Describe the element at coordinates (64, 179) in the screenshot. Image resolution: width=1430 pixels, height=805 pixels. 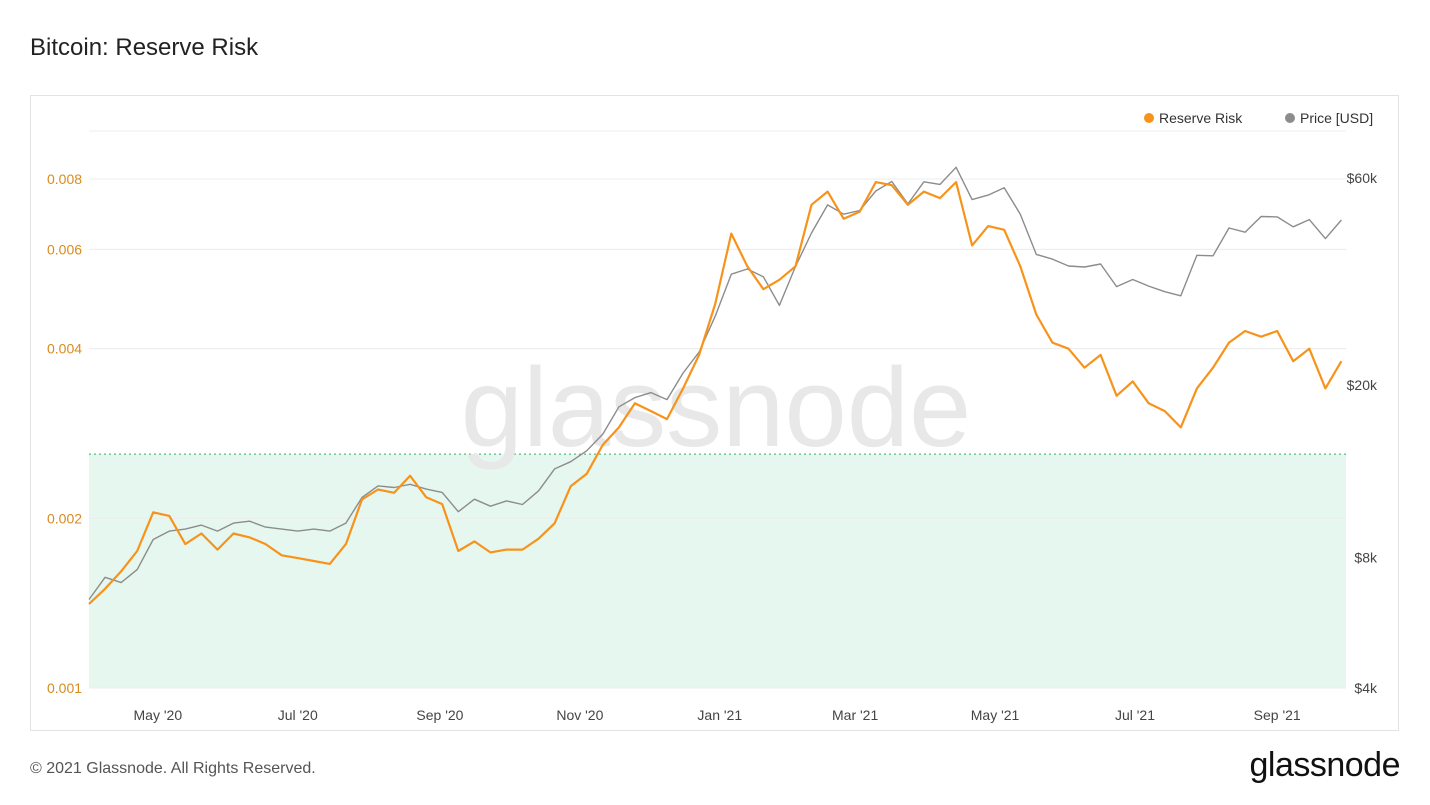
I see `left-axis-tick-label: 0.008` at that location.